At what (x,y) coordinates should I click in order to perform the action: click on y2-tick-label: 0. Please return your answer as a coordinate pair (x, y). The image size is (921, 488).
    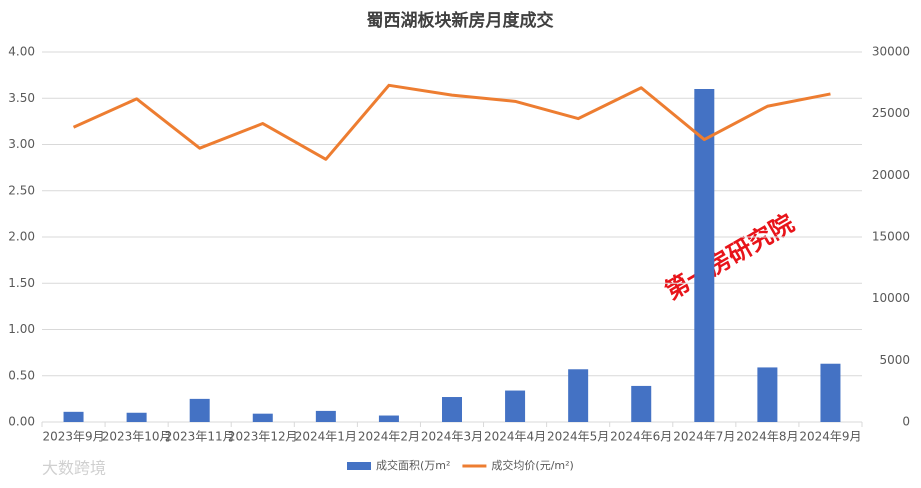
    Looking at the image, I should click on (906, 422).